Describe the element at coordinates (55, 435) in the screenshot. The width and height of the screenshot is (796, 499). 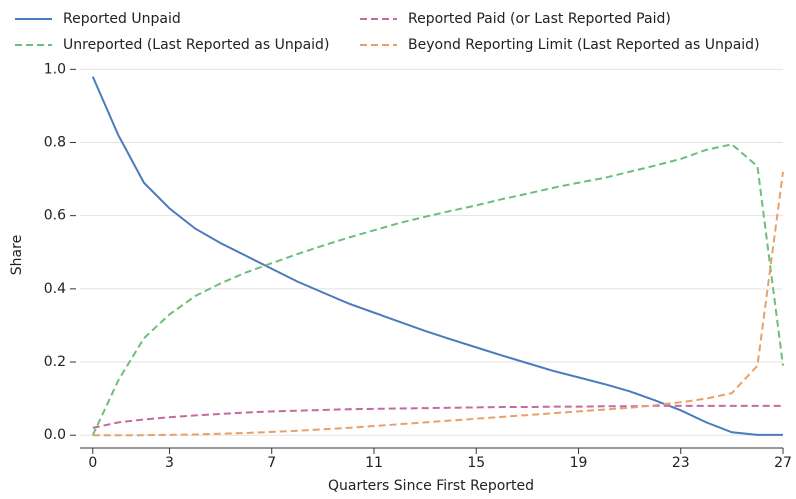
I see `y-tick-label: 0.0` at that location.